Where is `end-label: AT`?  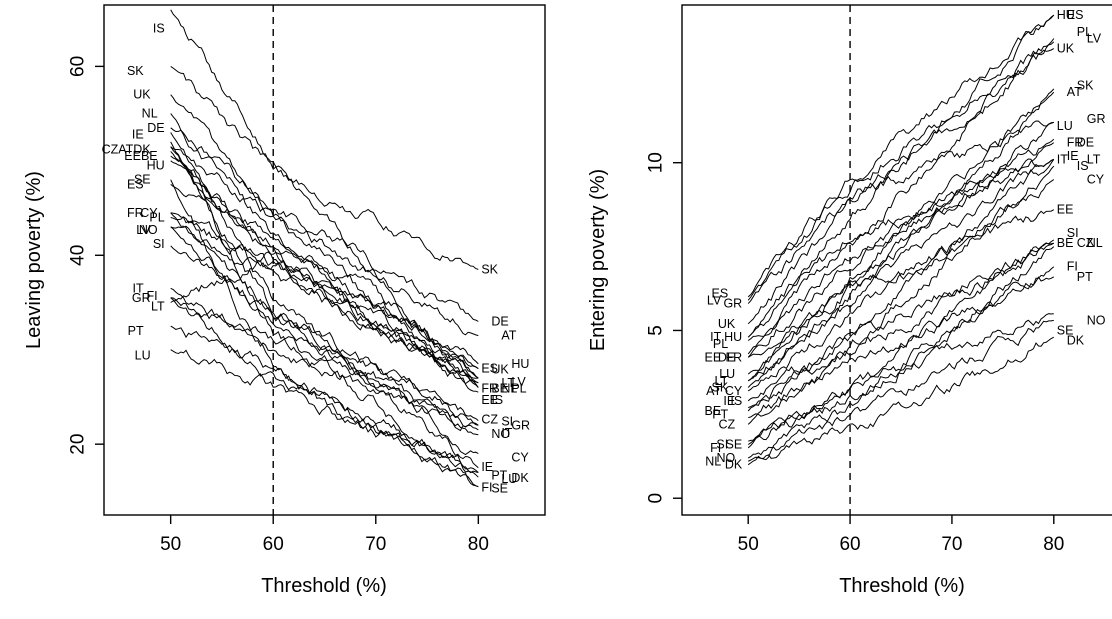 end-label: AT is located at coordinates (1074, 92).